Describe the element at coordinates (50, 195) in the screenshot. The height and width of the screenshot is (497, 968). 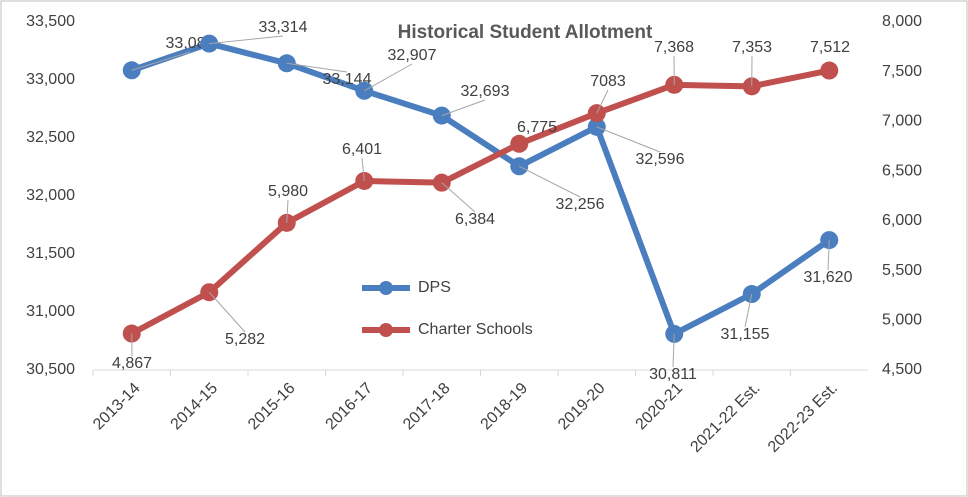
I see `y-tick-label: 32,000` at that location.